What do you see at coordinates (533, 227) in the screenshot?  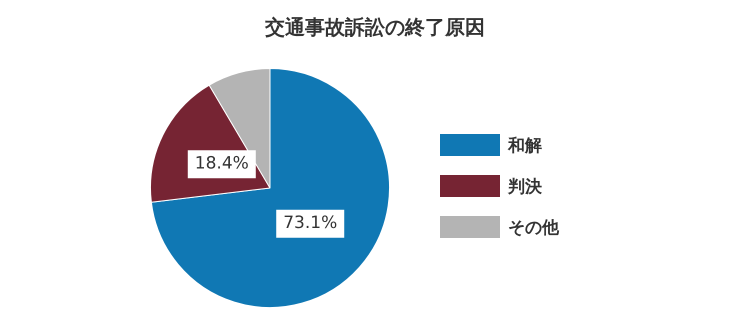 I see `legend-label: その他` at bounding box center [533, 227].